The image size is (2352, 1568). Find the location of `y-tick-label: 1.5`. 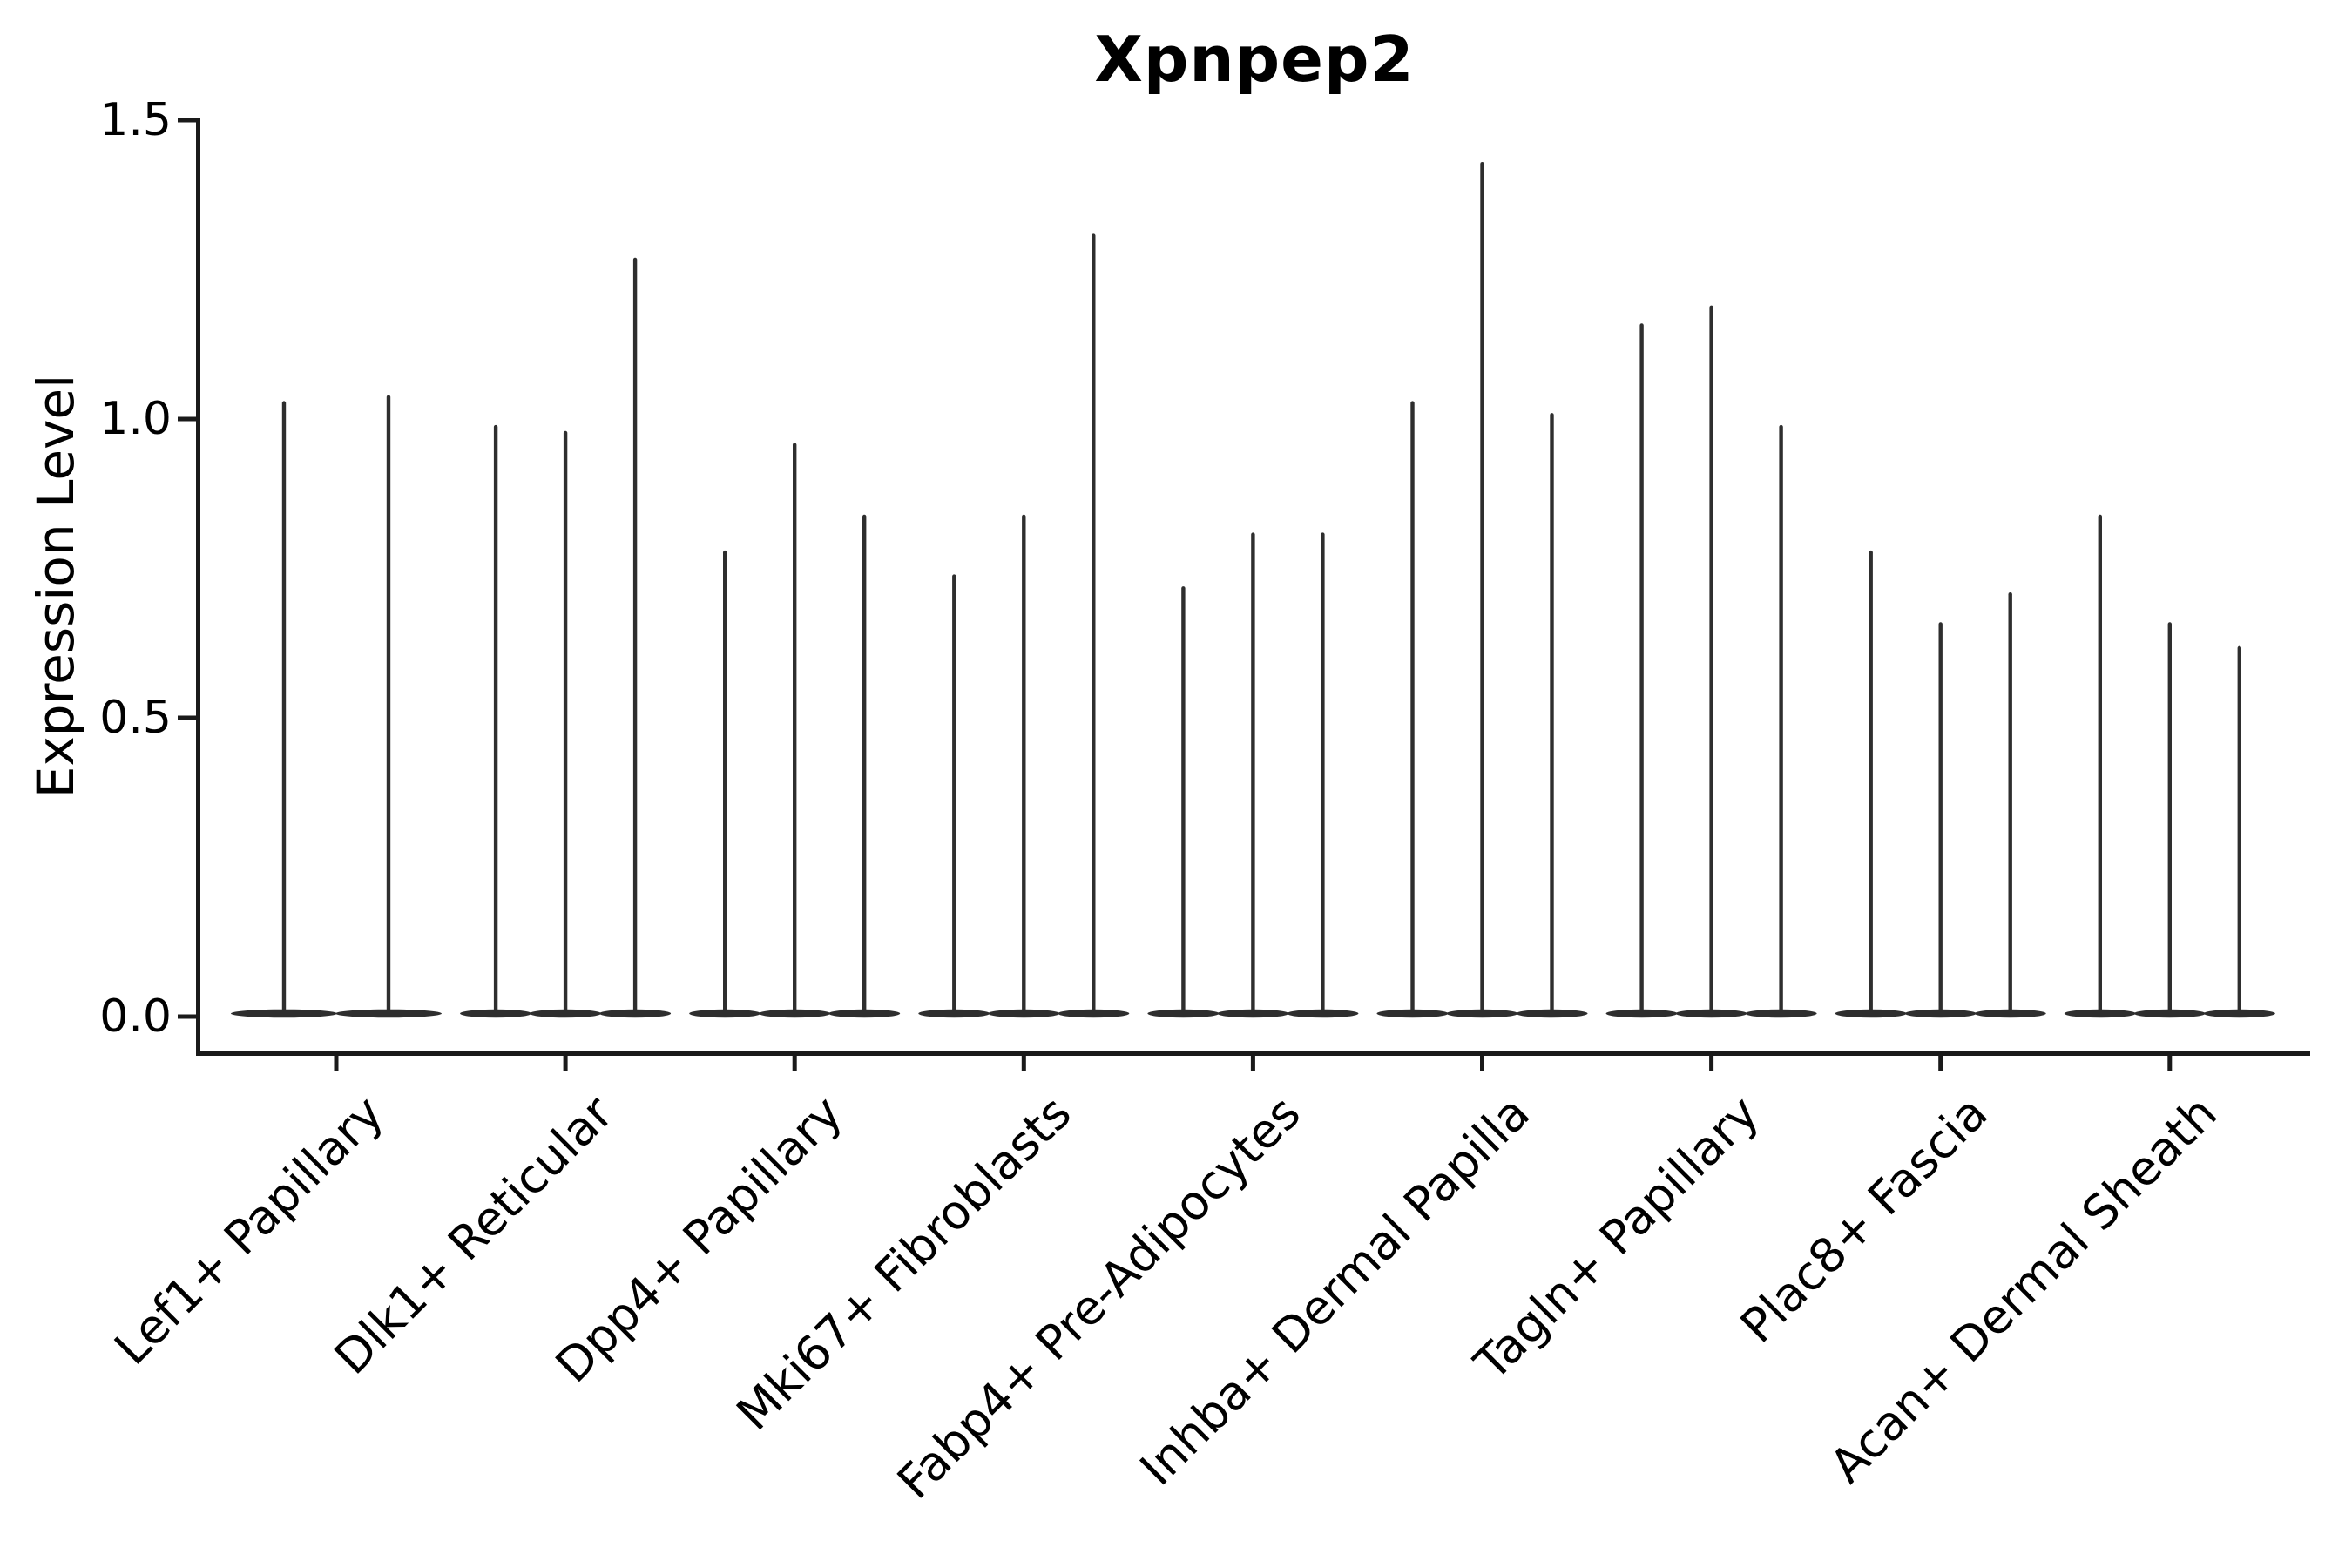

y-tick-label: 1.5 is located at coordinates (135, 120).